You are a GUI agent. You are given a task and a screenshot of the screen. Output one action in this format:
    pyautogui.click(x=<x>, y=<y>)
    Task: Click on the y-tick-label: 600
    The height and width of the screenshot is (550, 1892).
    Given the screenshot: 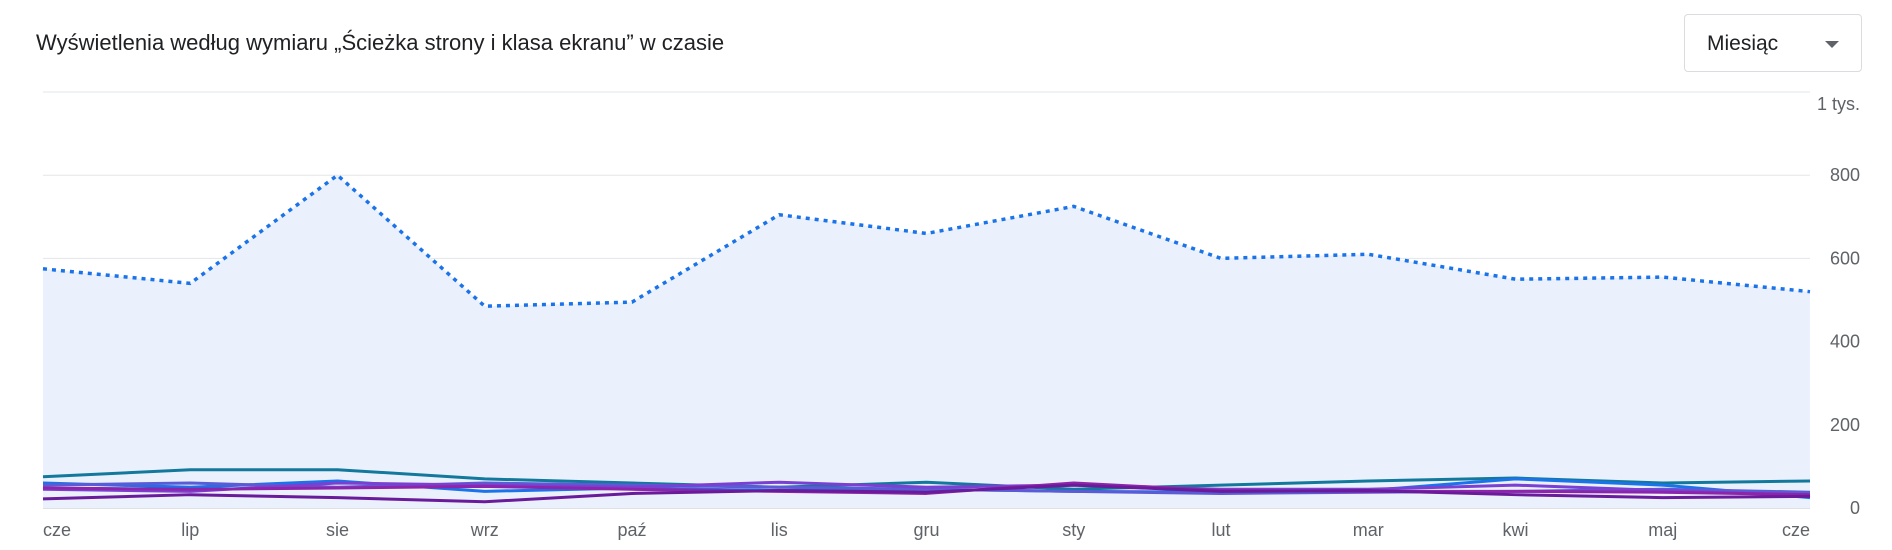 What is the action you would take?
    pyautogui.click(x=1845, y=258)
    